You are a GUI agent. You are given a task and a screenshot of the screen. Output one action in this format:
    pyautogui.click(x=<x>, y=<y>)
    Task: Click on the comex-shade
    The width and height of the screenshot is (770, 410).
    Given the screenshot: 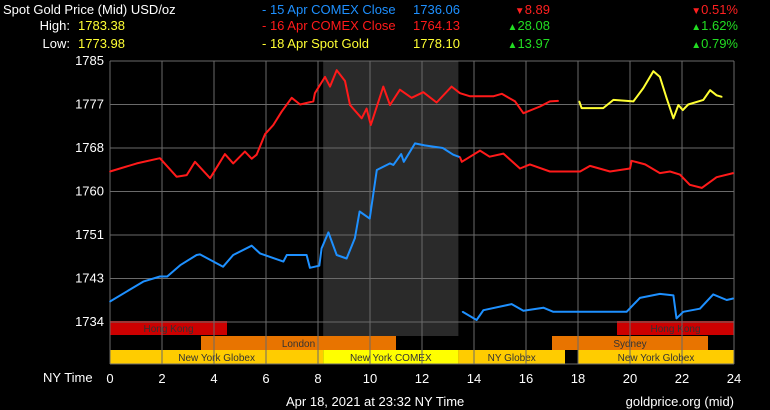 What is the action you would take?
    pyautogui.click(x=391, y=198)
    